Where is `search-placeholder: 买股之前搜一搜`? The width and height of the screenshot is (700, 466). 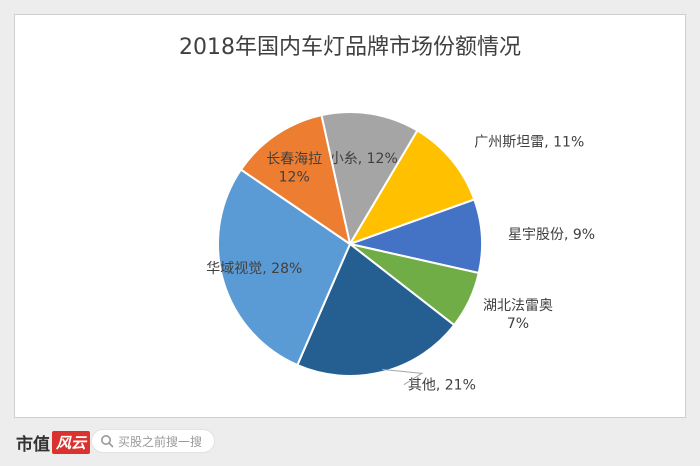 search-placeholder: 买股之前搜一搜 is located at coordinates (160, 441).